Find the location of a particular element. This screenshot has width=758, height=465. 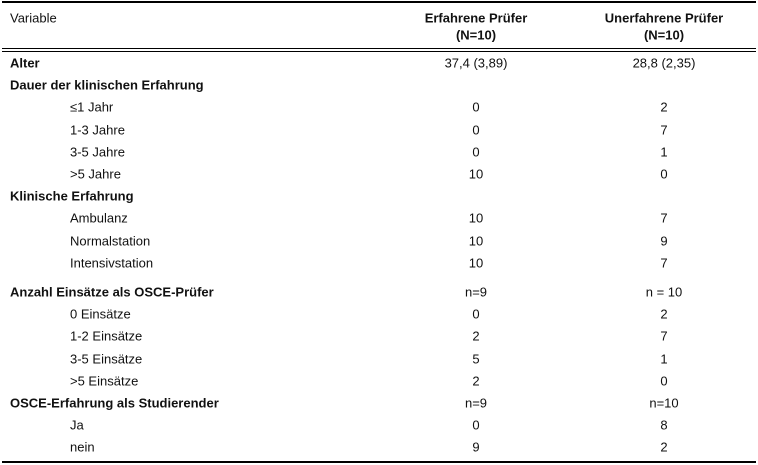

row-label: Intensivstation is located at coordinates (112, 263).